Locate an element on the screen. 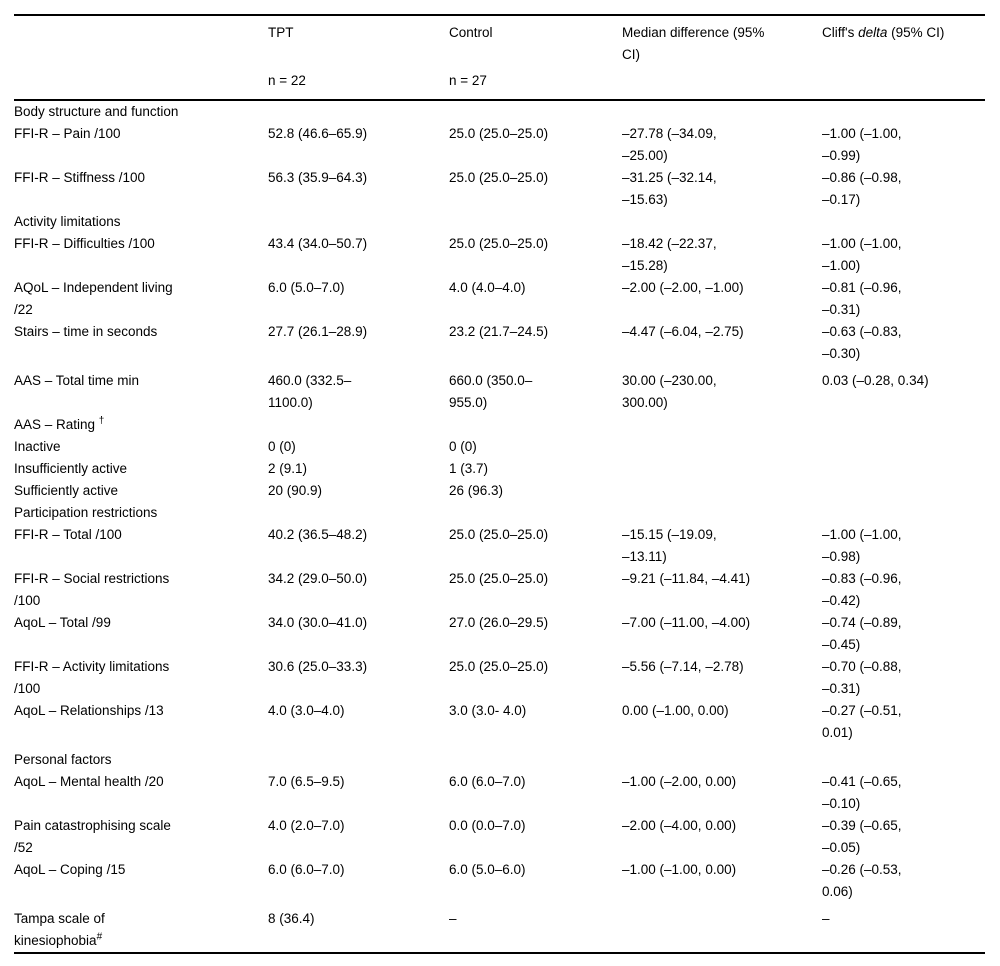 The image size is (1000, 966). table-row: Insufficiently active 2 (9.1) 1 (3.7) is located at coordinates (499, 469).